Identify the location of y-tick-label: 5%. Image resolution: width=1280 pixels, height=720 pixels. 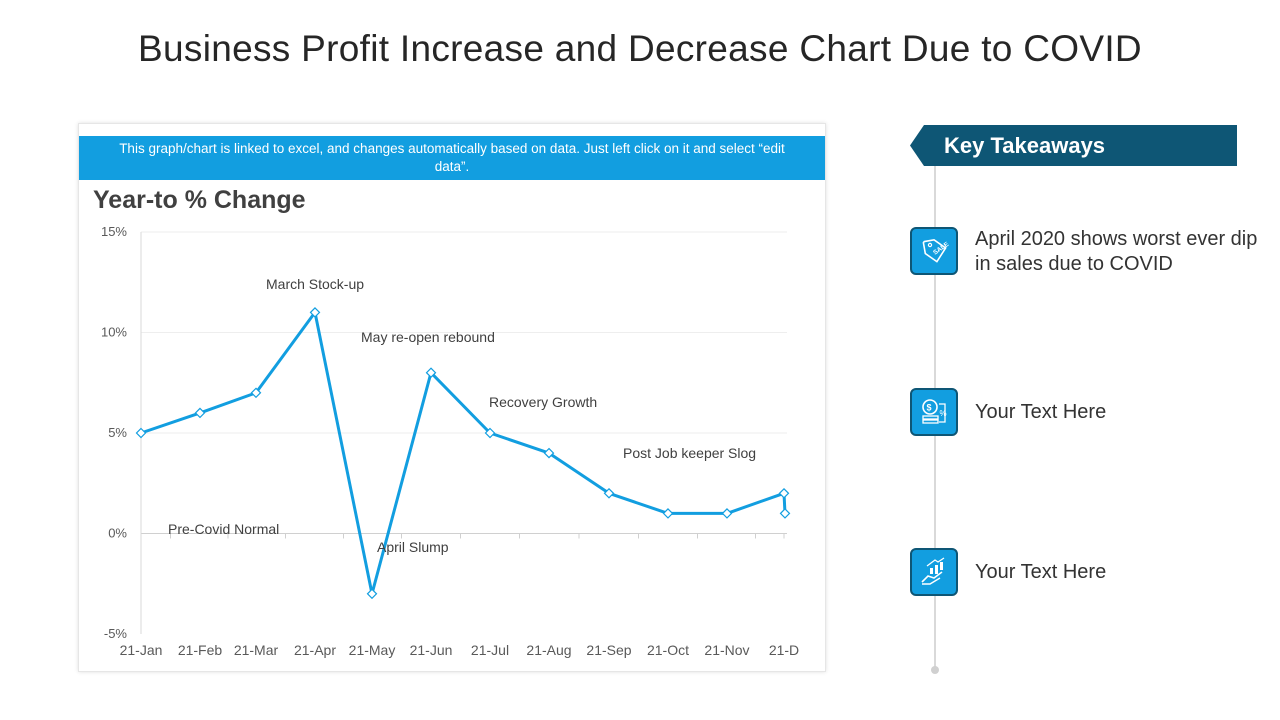
(117, 432).